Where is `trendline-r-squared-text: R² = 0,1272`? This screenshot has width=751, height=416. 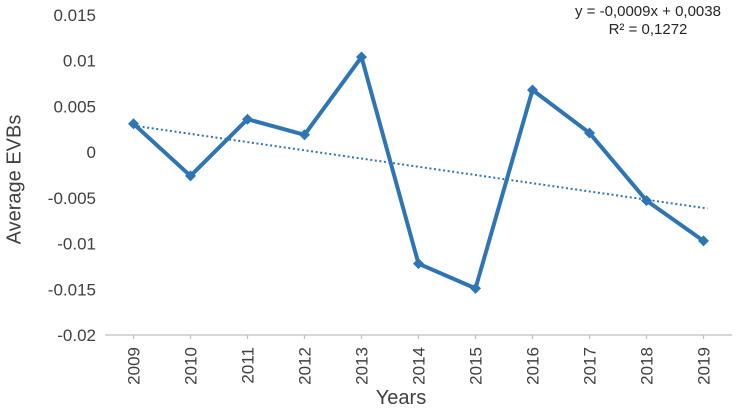 trendline-r-squared-text: R² = 0,1272 is located at coordinates (648, 29).